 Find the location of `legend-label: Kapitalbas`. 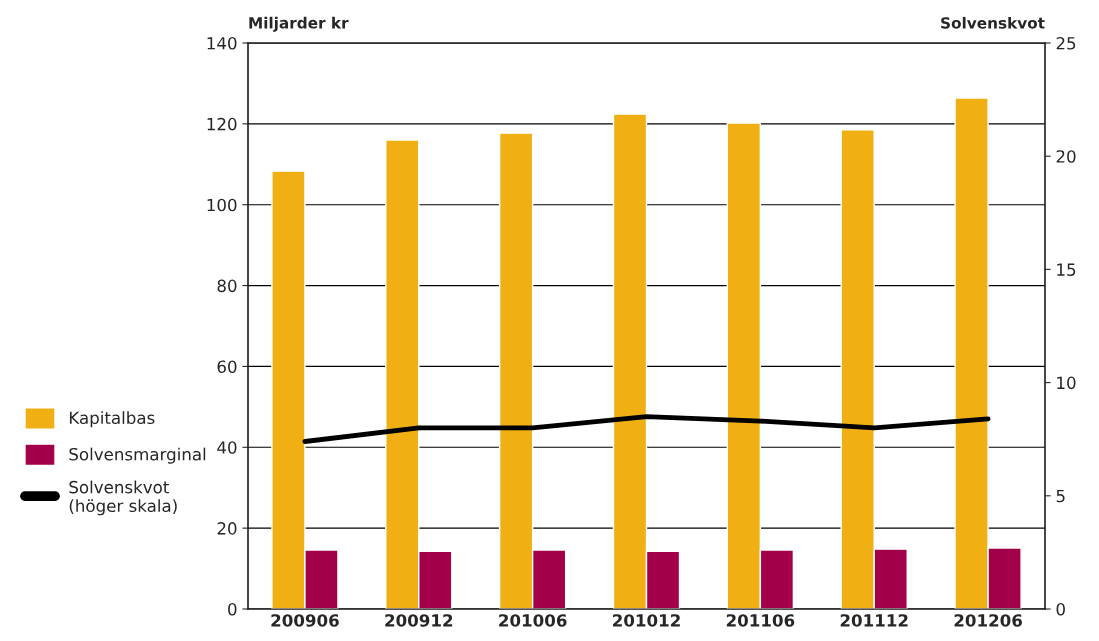

legend-label: Kapitalbas is located at coordinates (112, 419).